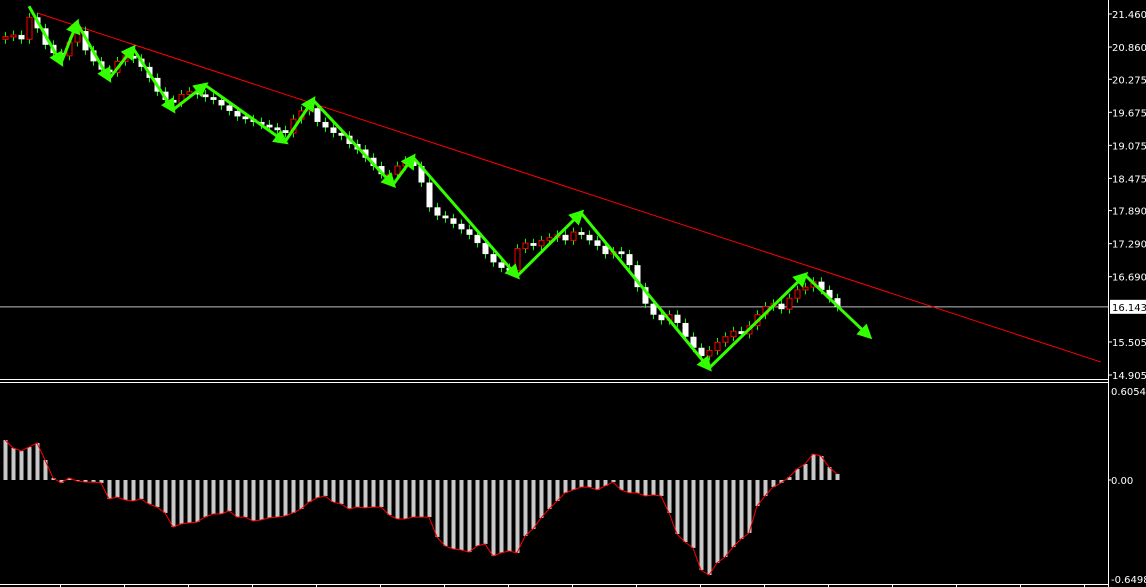  What do you see at coordinates (1129, 212) in the screenshot?
I see `y-tick-label: 17.890` at bounding box center [1129, 212].